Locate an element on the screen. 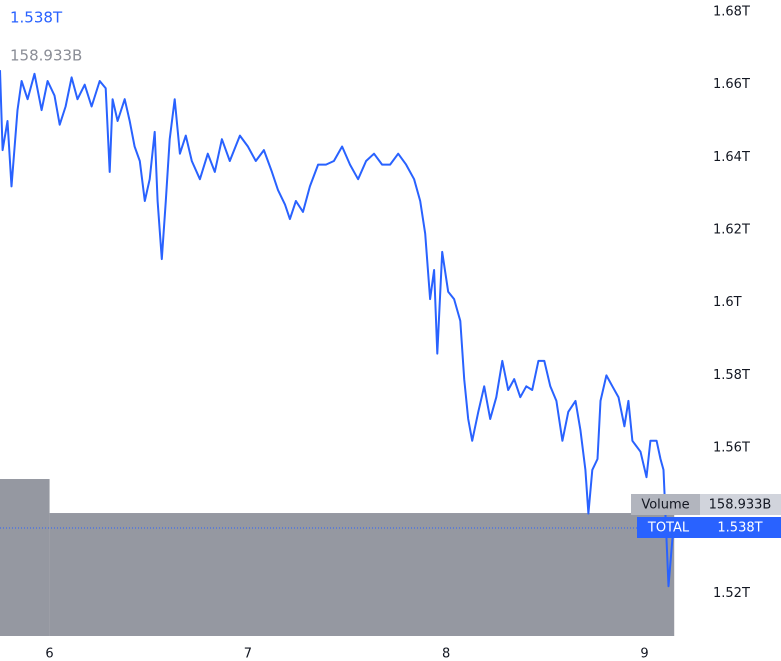  header-value: 1.538T is located at coordinates (36, 18).